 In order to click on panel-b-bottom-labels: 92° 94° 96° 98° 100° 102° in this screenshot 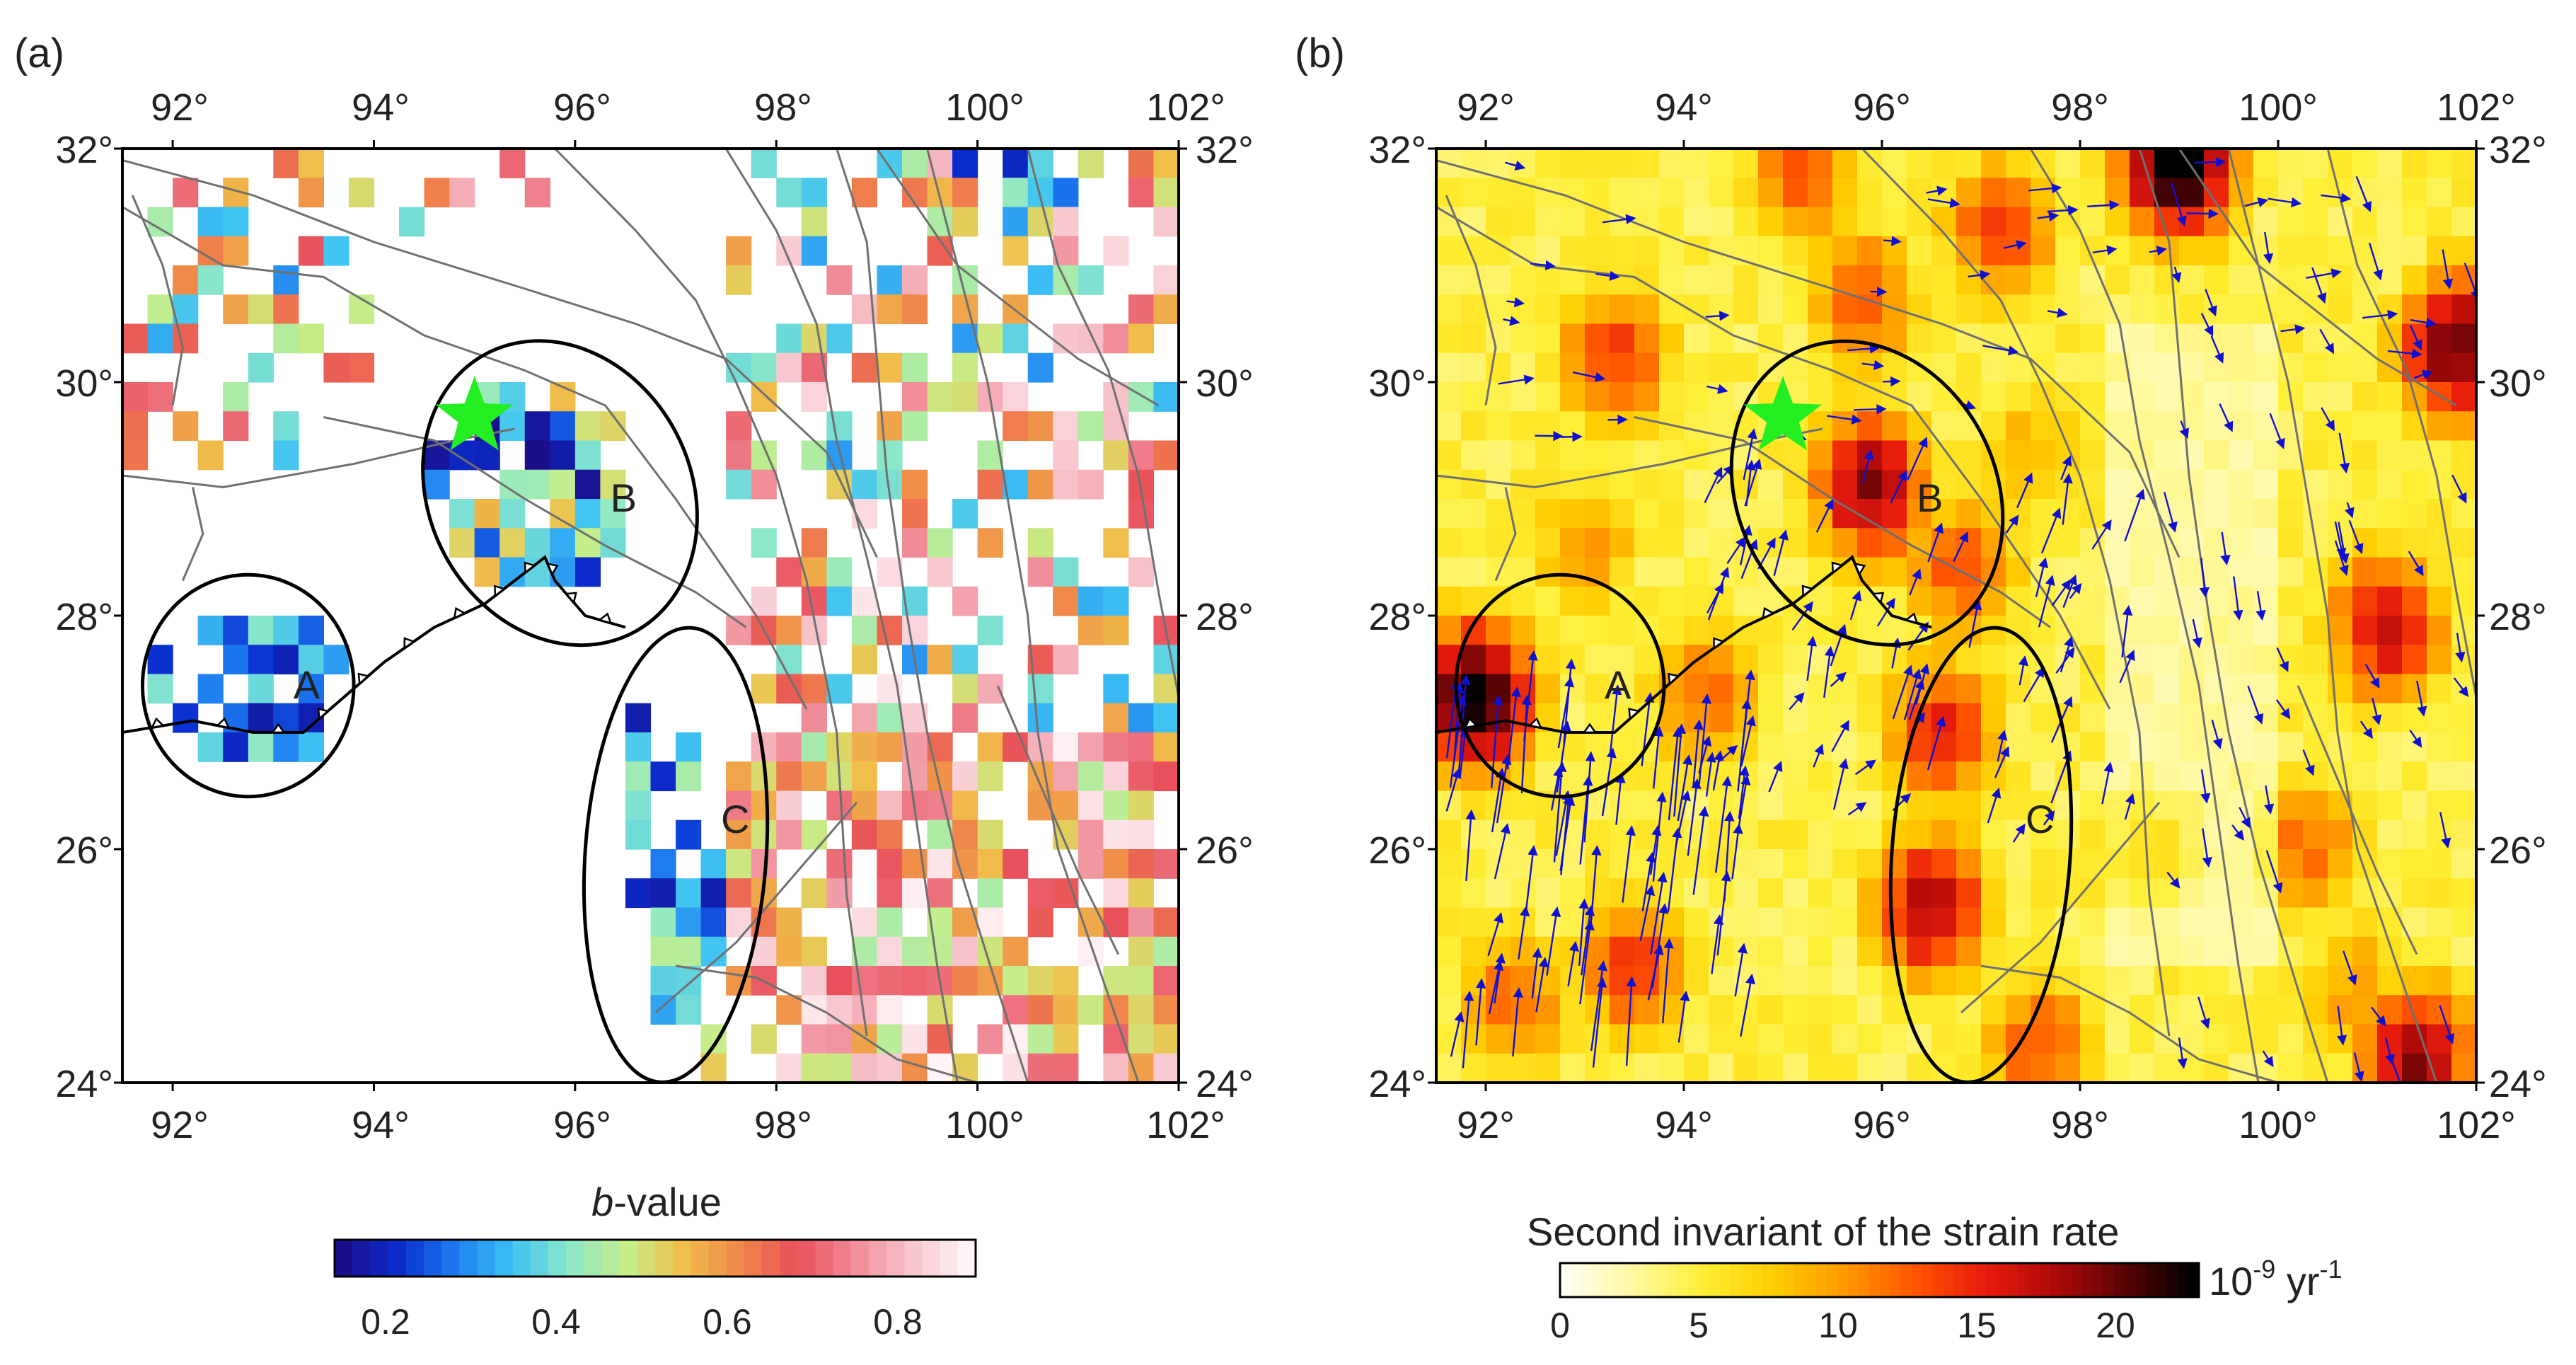, I will do `click(1986, 1125)`.